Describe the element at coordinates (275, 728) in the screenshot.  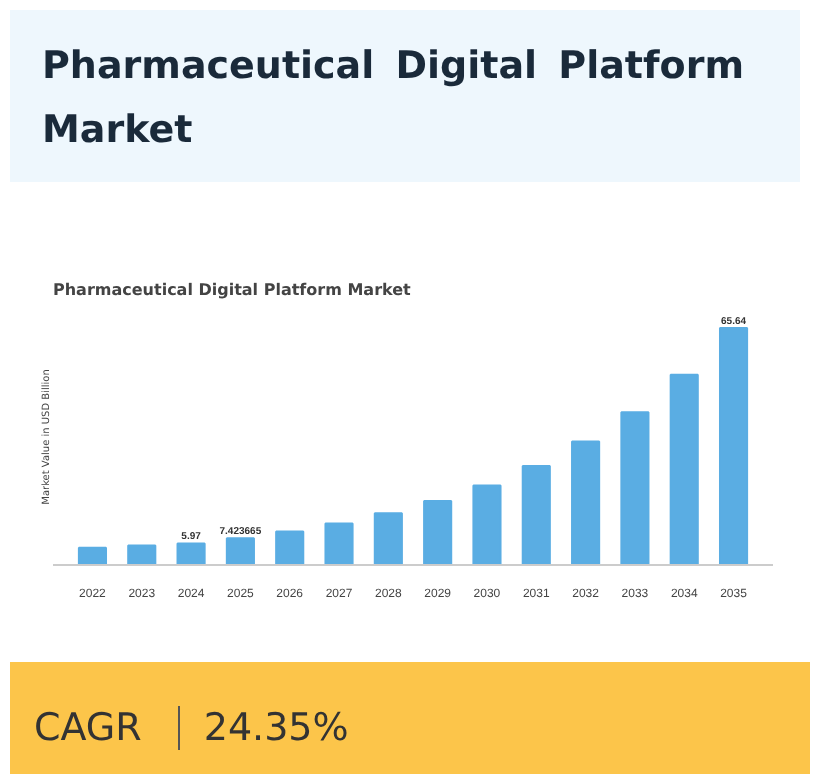
I see `text: 24.35%` at that location.